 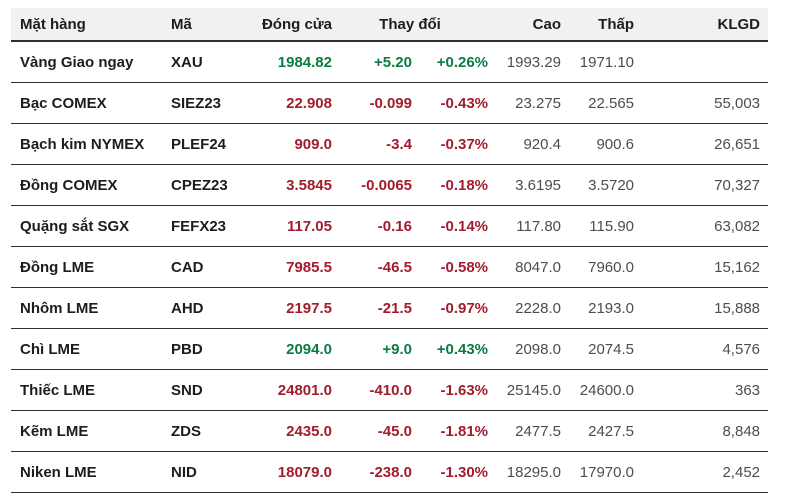 I want to click on cell-volume: 4,576, so click(x=701, y=349).